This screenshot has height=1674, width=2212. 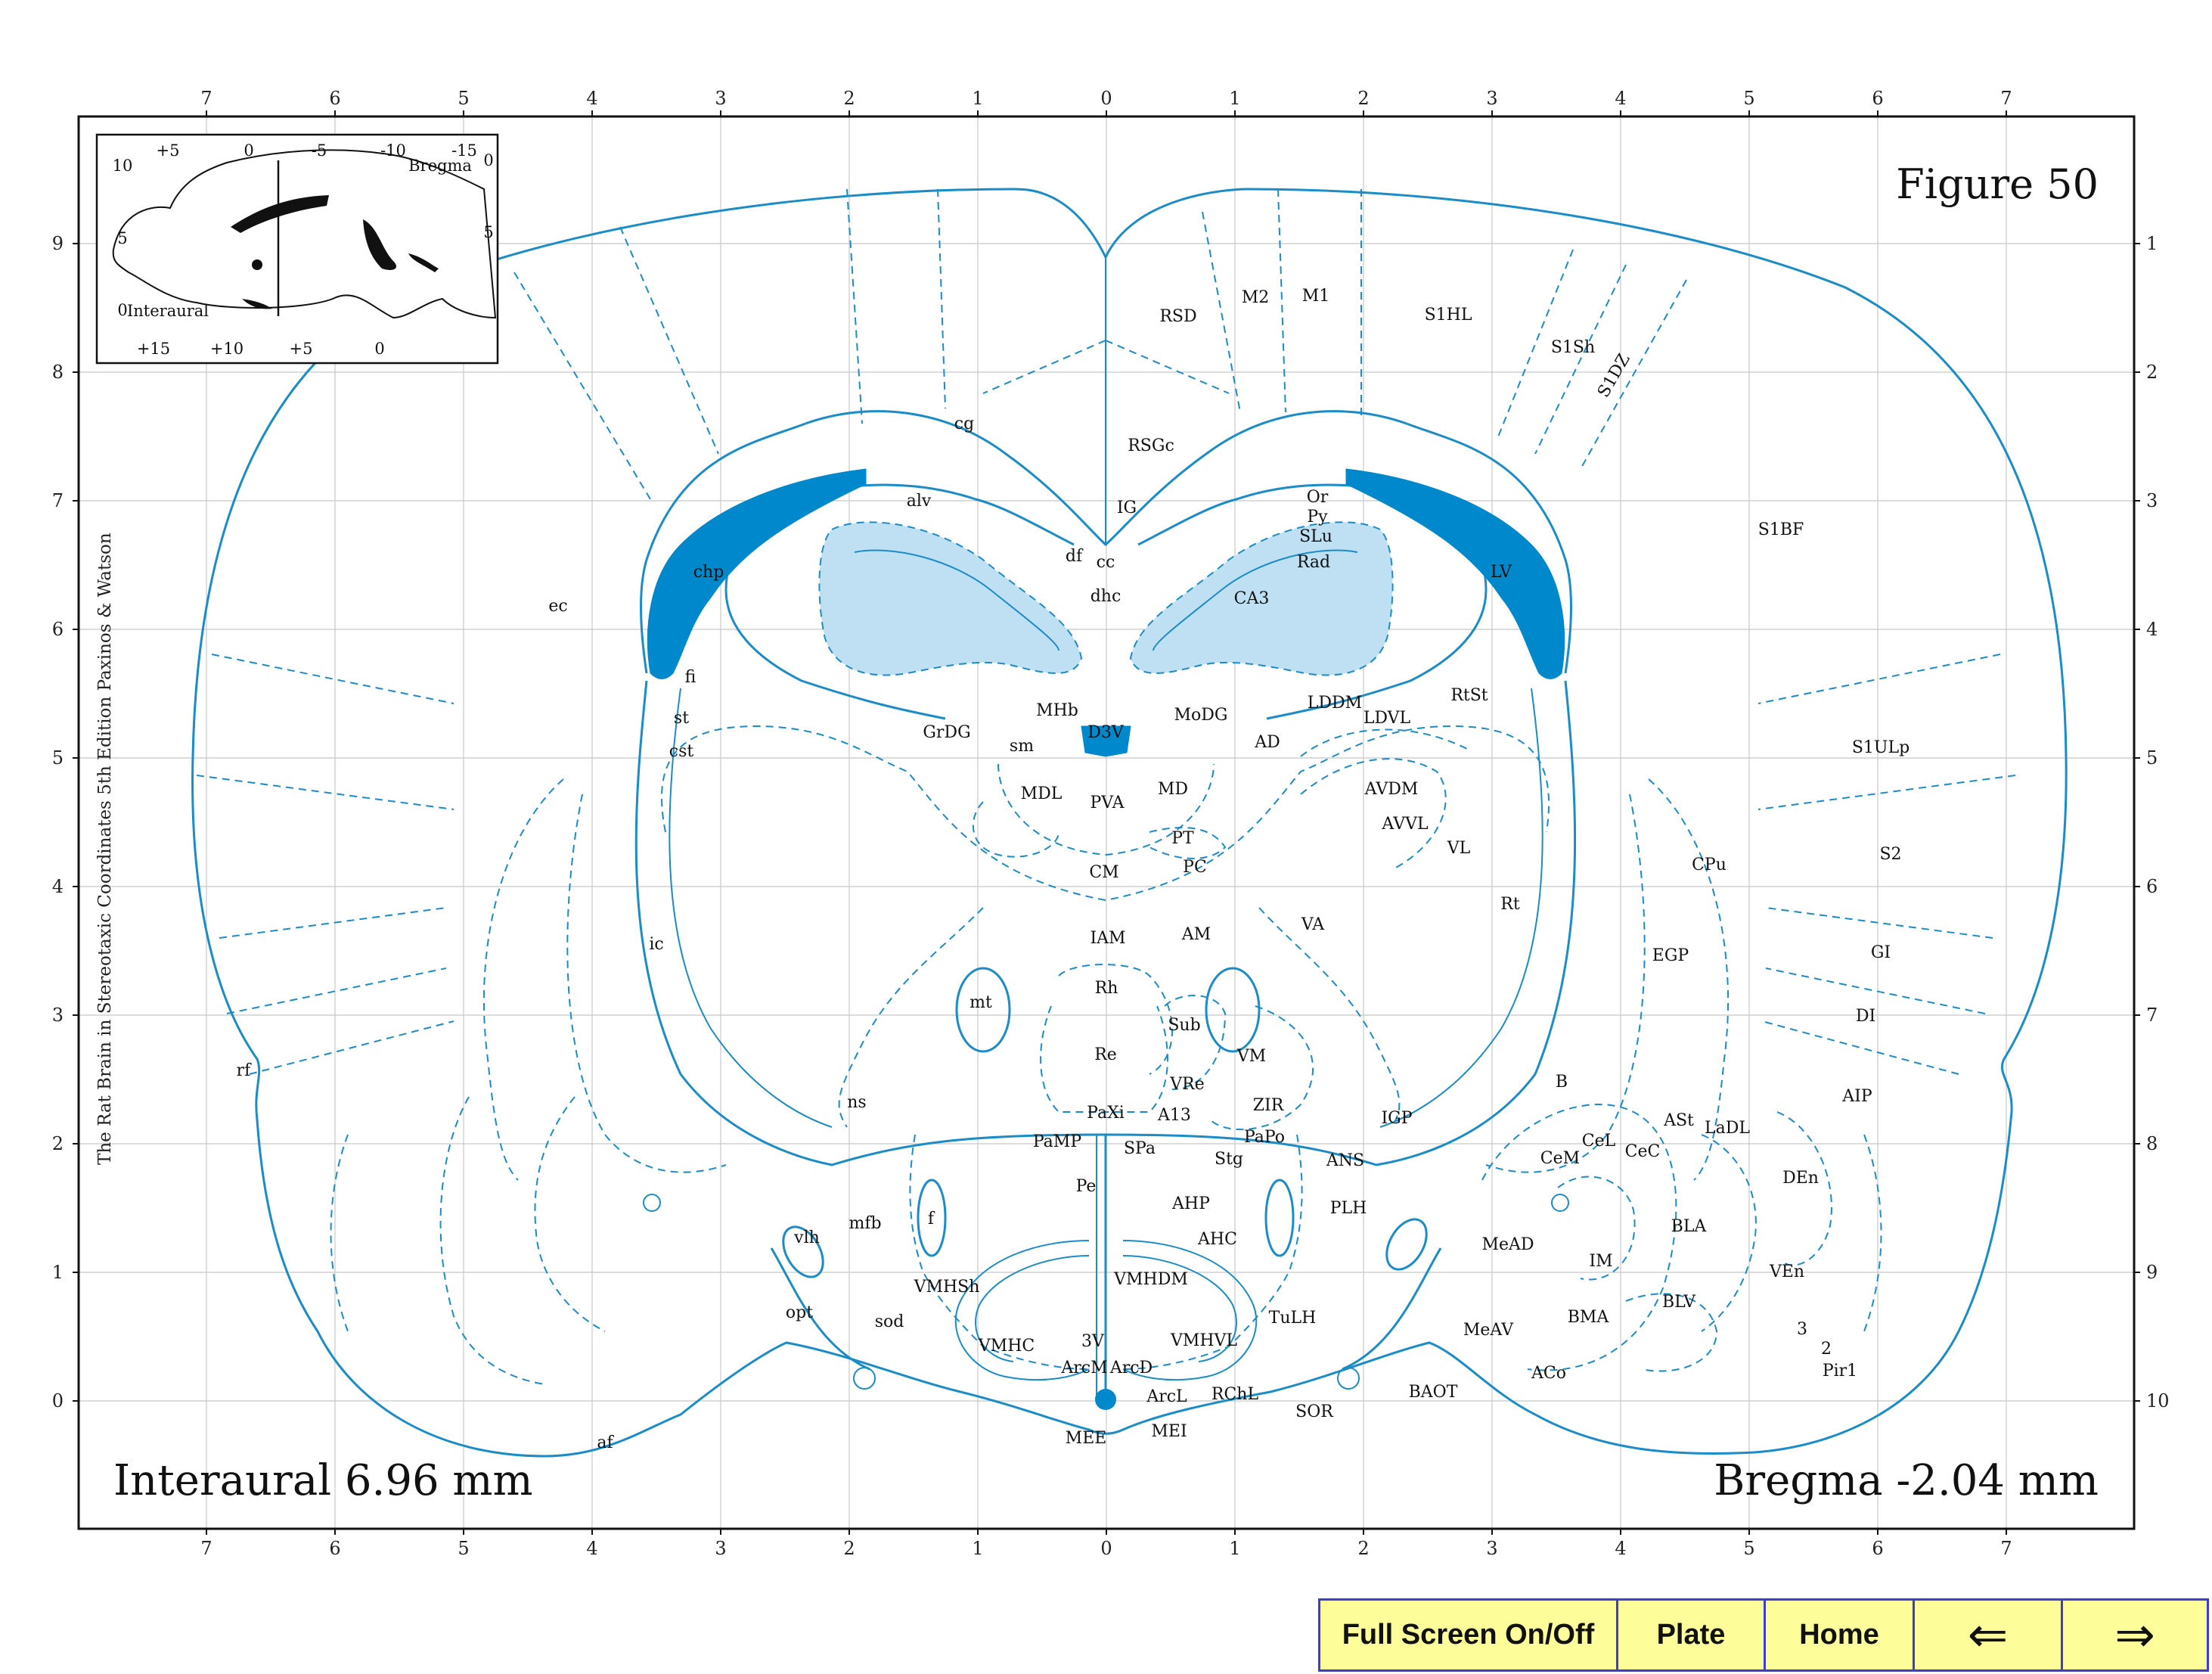 I want to click on region-label: CeC, so click(x=1643, y=1151).